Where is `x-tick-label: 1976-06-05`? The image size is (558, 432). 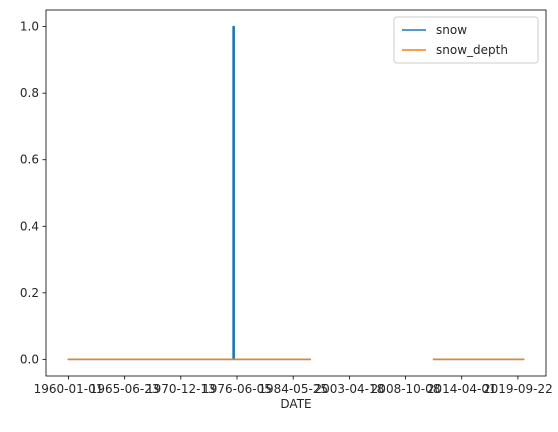 x-tick-label: 1976-06-05 is located at coordinates (237, 389).